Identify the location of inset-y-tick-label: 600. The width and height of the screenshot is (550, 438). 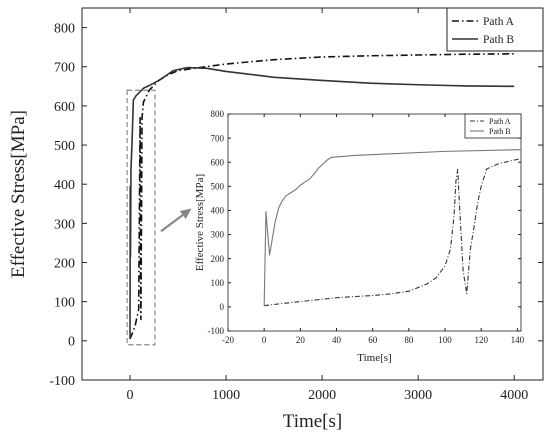
(218, 162).